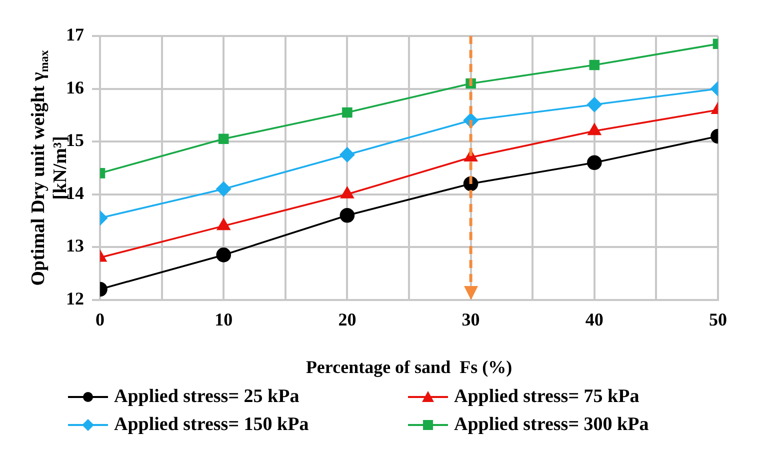  I want to click on y-tick-label: 17, so click(75, 34).